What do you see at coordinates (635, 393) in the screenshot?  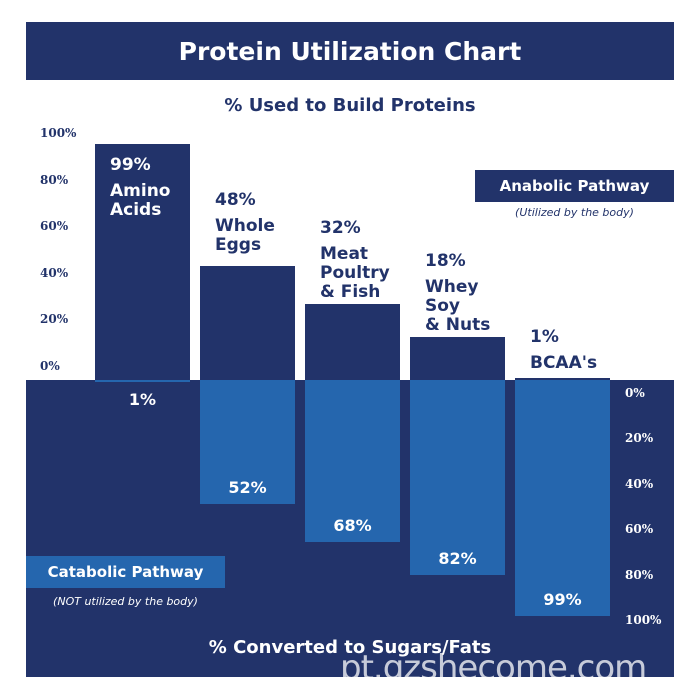 I see `right-tick-label: 0%` at bounding box center [635, 393].